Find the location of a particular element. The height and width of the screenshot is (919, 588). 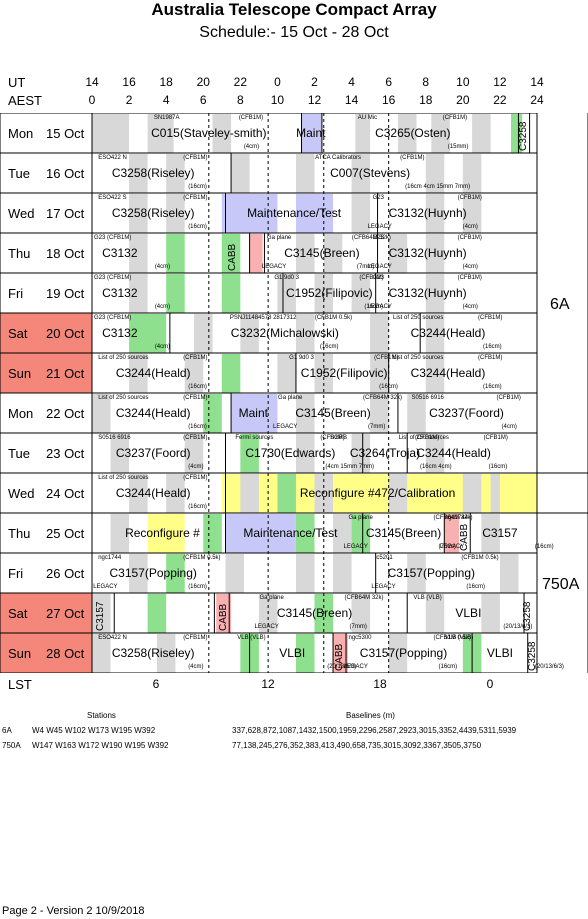

block-wavelength: (16cm) is located at coordinates (197, 587).